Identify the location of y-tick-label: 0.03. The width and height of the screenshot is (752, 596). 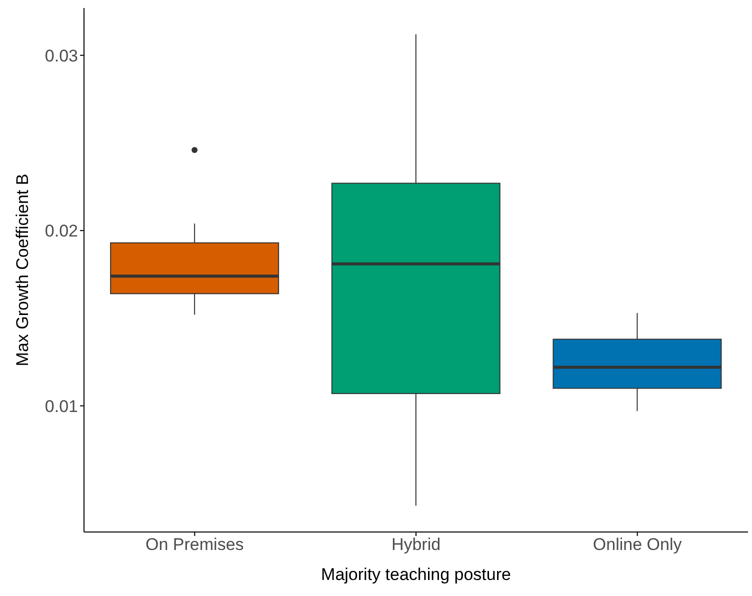
(61, 56).